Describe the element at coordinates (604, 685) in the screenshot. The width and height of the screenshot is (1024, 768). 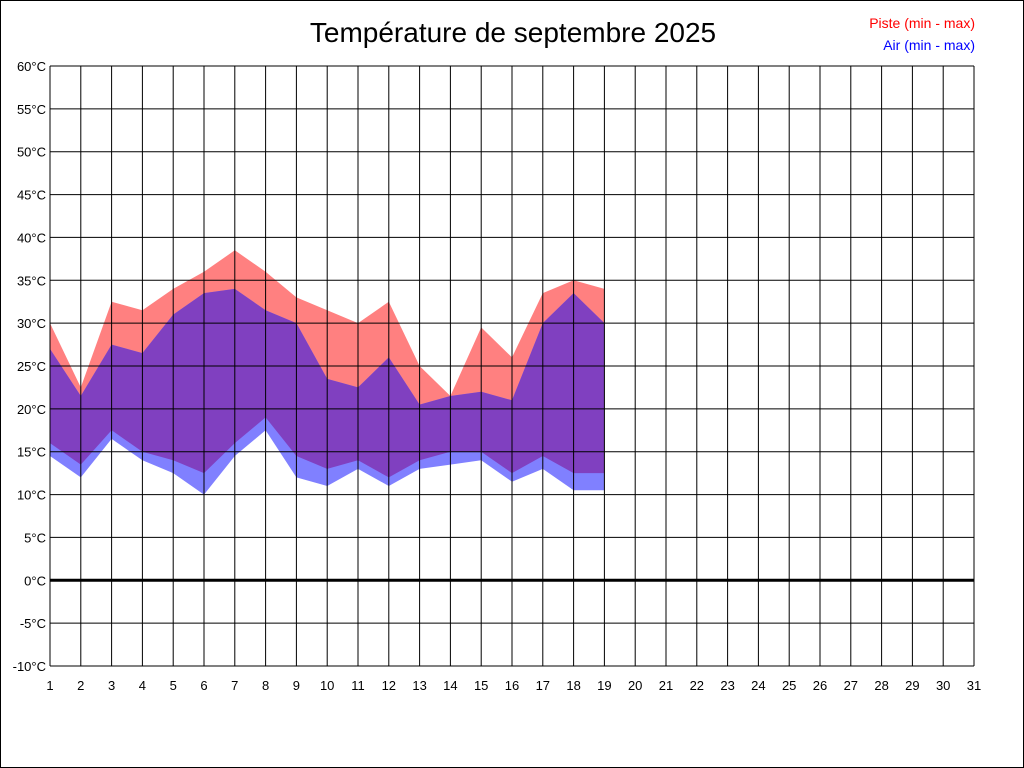
I see `x-tick-label: 19` at that location.